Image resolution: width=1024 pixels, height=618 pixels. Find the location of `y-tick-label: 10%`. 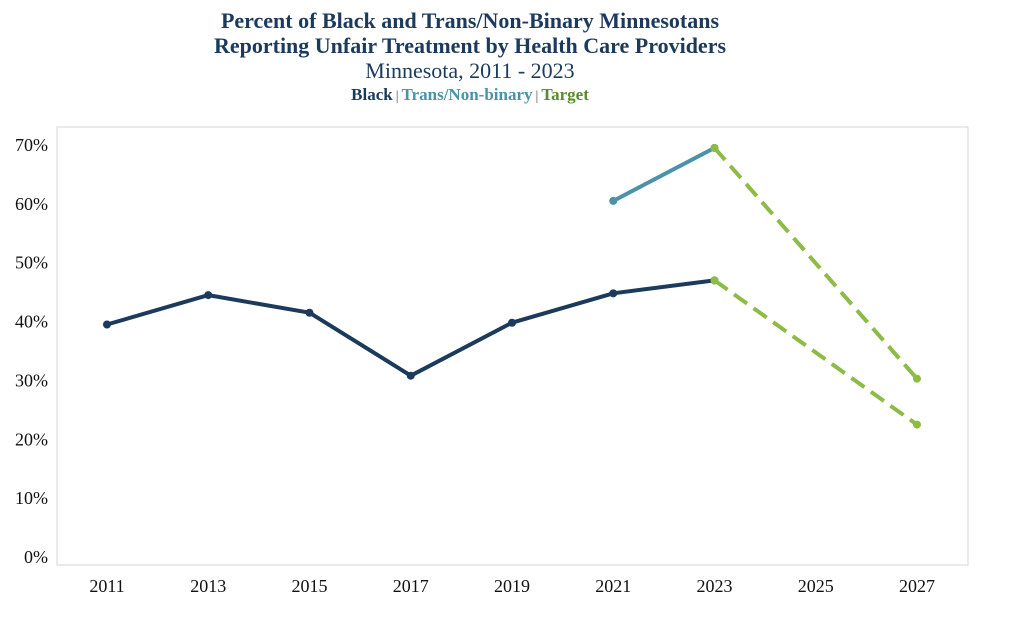

y-tick-label: 10% is located at coordinates (31, 498).